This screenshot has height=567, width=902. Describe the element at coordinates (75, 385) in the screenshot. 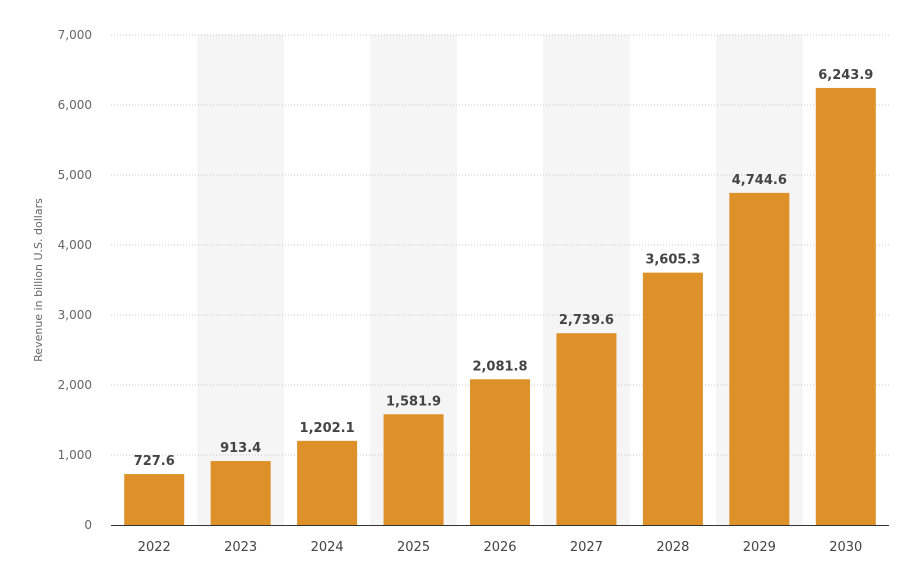

I see `y-tick-label: 2,000` at that location.